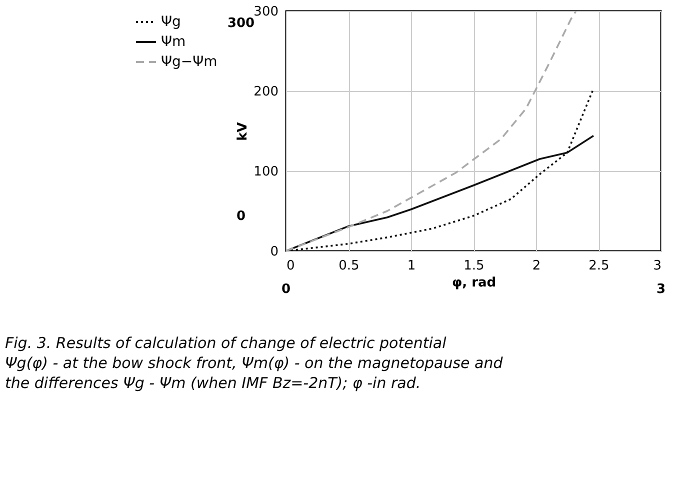  I want to click on x-tick-label: 2, so click(536, 266).